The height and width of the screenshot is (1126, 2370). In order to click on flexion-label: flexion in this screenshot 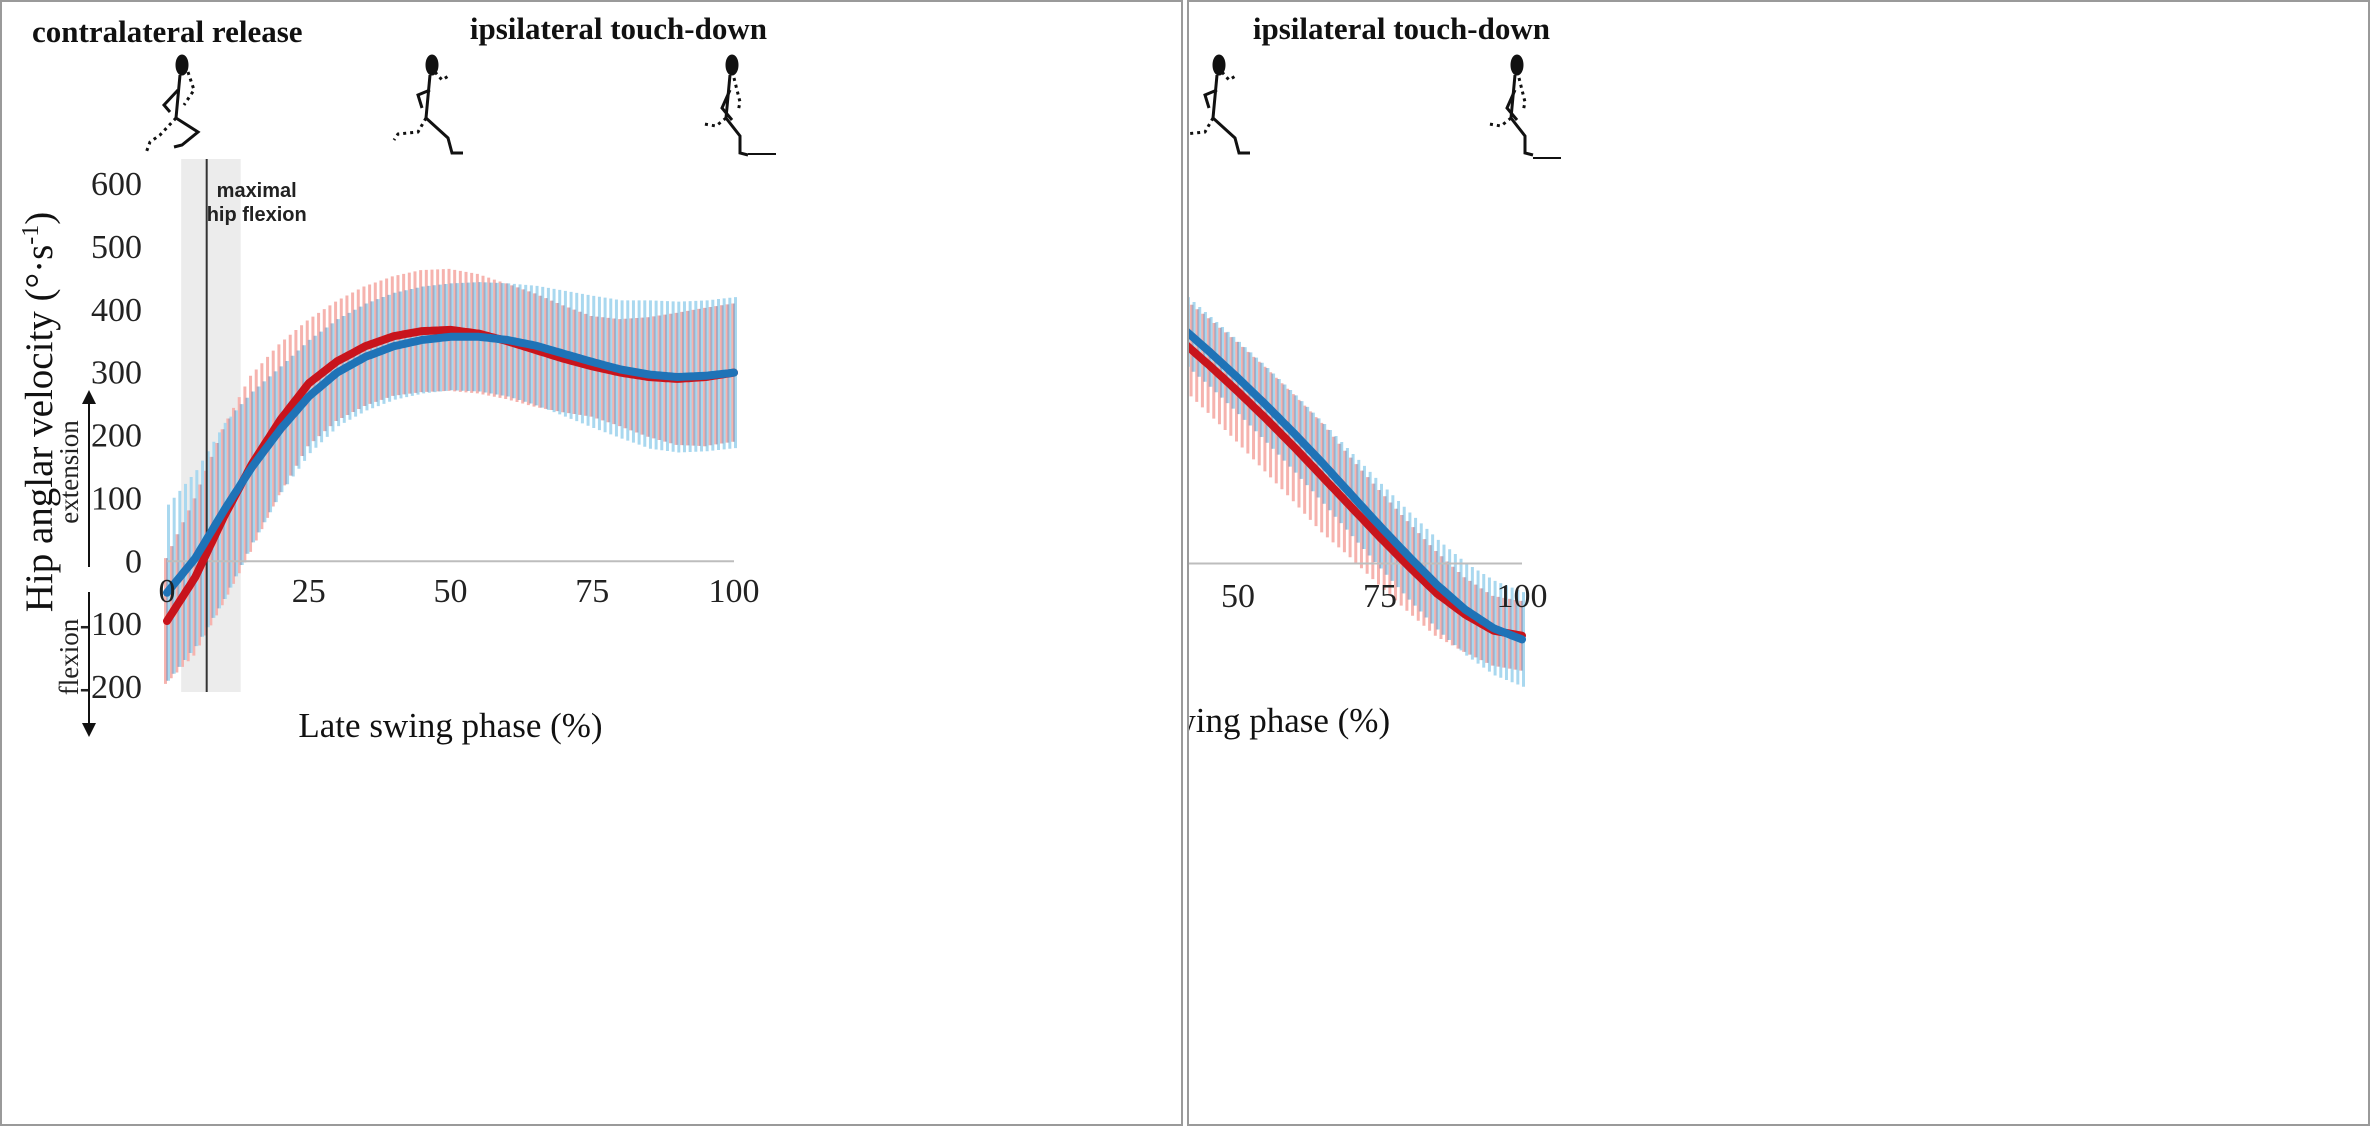, I will do `click(69, 656)`.